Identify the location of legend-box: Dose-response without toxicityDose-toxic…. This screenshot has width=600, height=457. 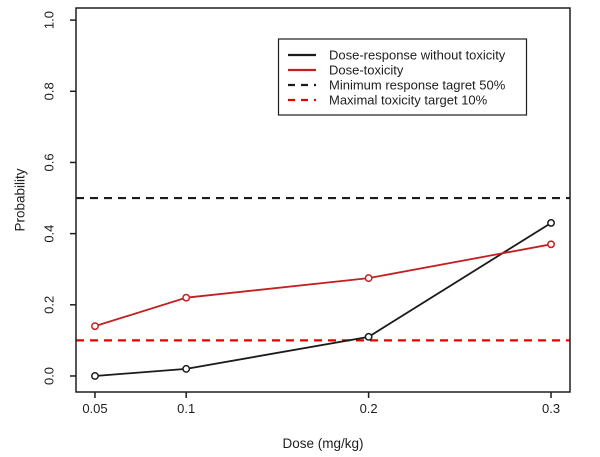
(402, 77).